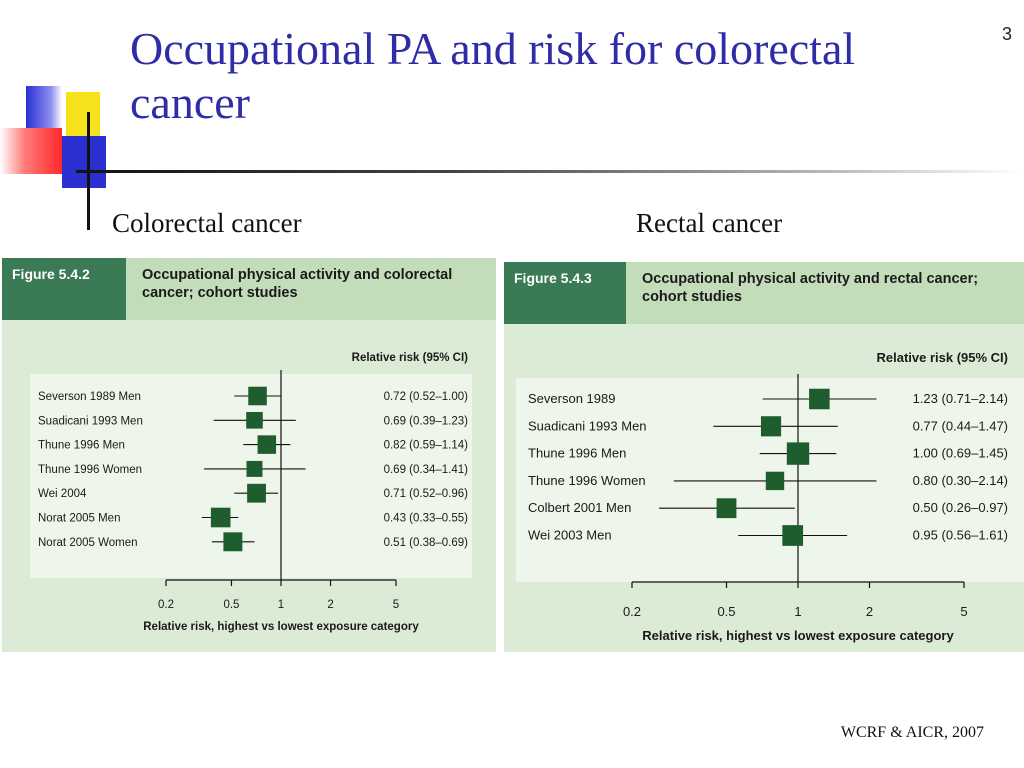 The height and width of the screenshot is (768, 1024). What do you see at coordinates (960, 398) in the screenshot?
I see `rr-value-label: 1.23 (0.71–2.14)` at bounding box center [960, 398].